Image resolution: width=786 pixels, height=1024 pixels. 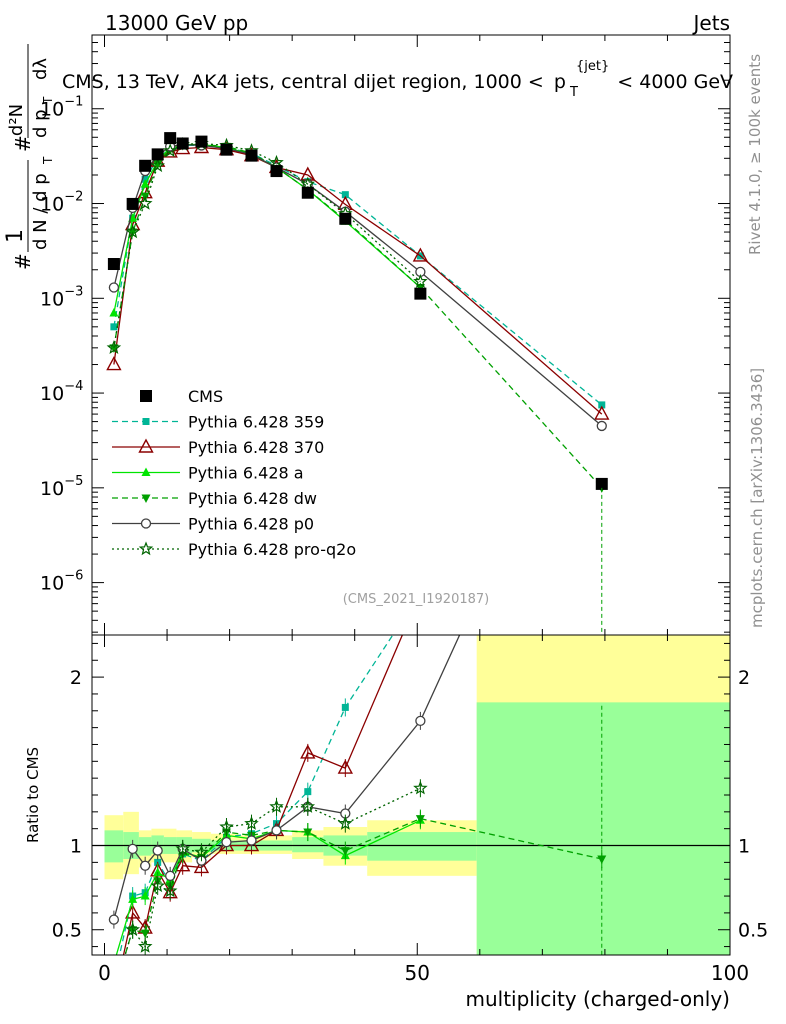 What do you see at coordinates (416, 599) in the screenshot?
I see `analysis-watermark: (CMS_2021_I1920187)` at bounding box center [416, 599].